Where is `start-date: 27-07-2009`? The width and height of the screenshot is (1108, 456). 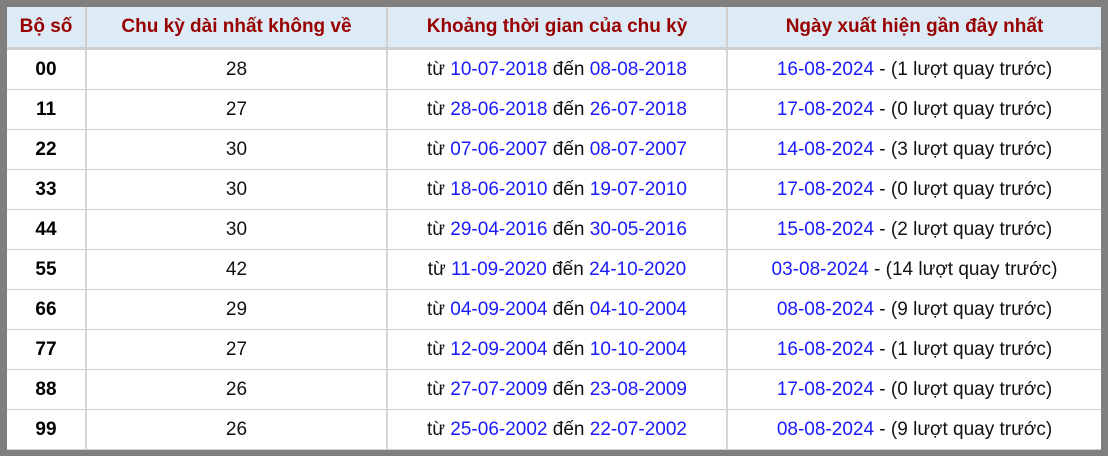 start-date: 27-07-2009 is located at coordinates (499, 389).